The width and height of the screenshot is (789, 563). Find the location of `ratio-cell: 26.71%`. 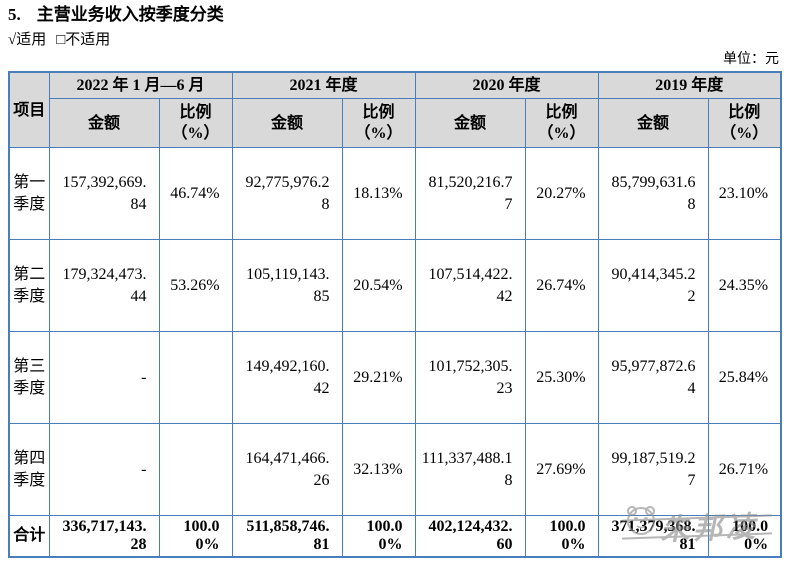

ratio-cell: 26.71% is located at coordinates (744, 469).